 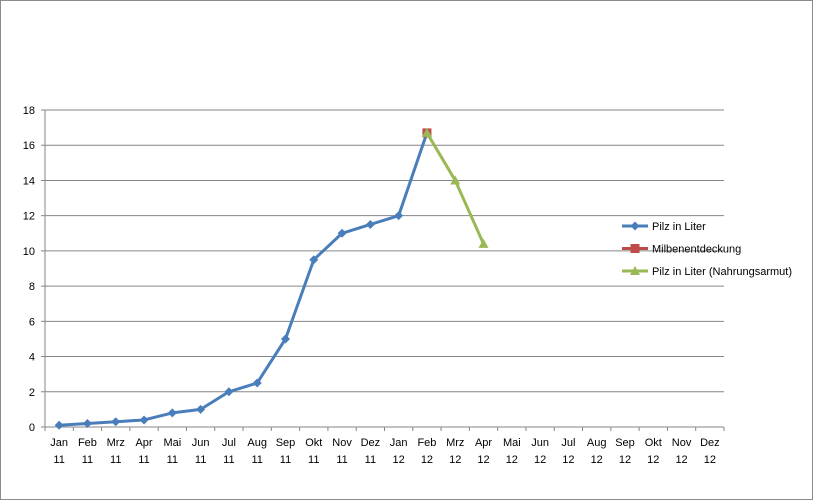 What do you see at coordinates (635, 248) in the screenshot?
I see `square-marker` at bounding box center [635, 248].